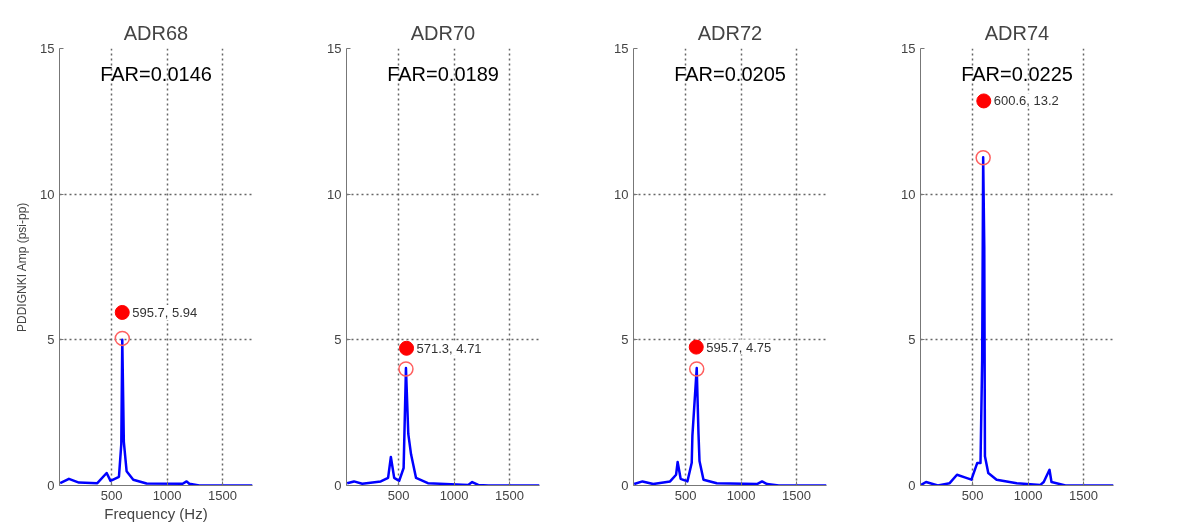 This screenshot has width=1193, height=529. Describe the element at coordinates (156, 513) in the screenshot. I see `x-axis-title: Frequency (Hz)` at that location.